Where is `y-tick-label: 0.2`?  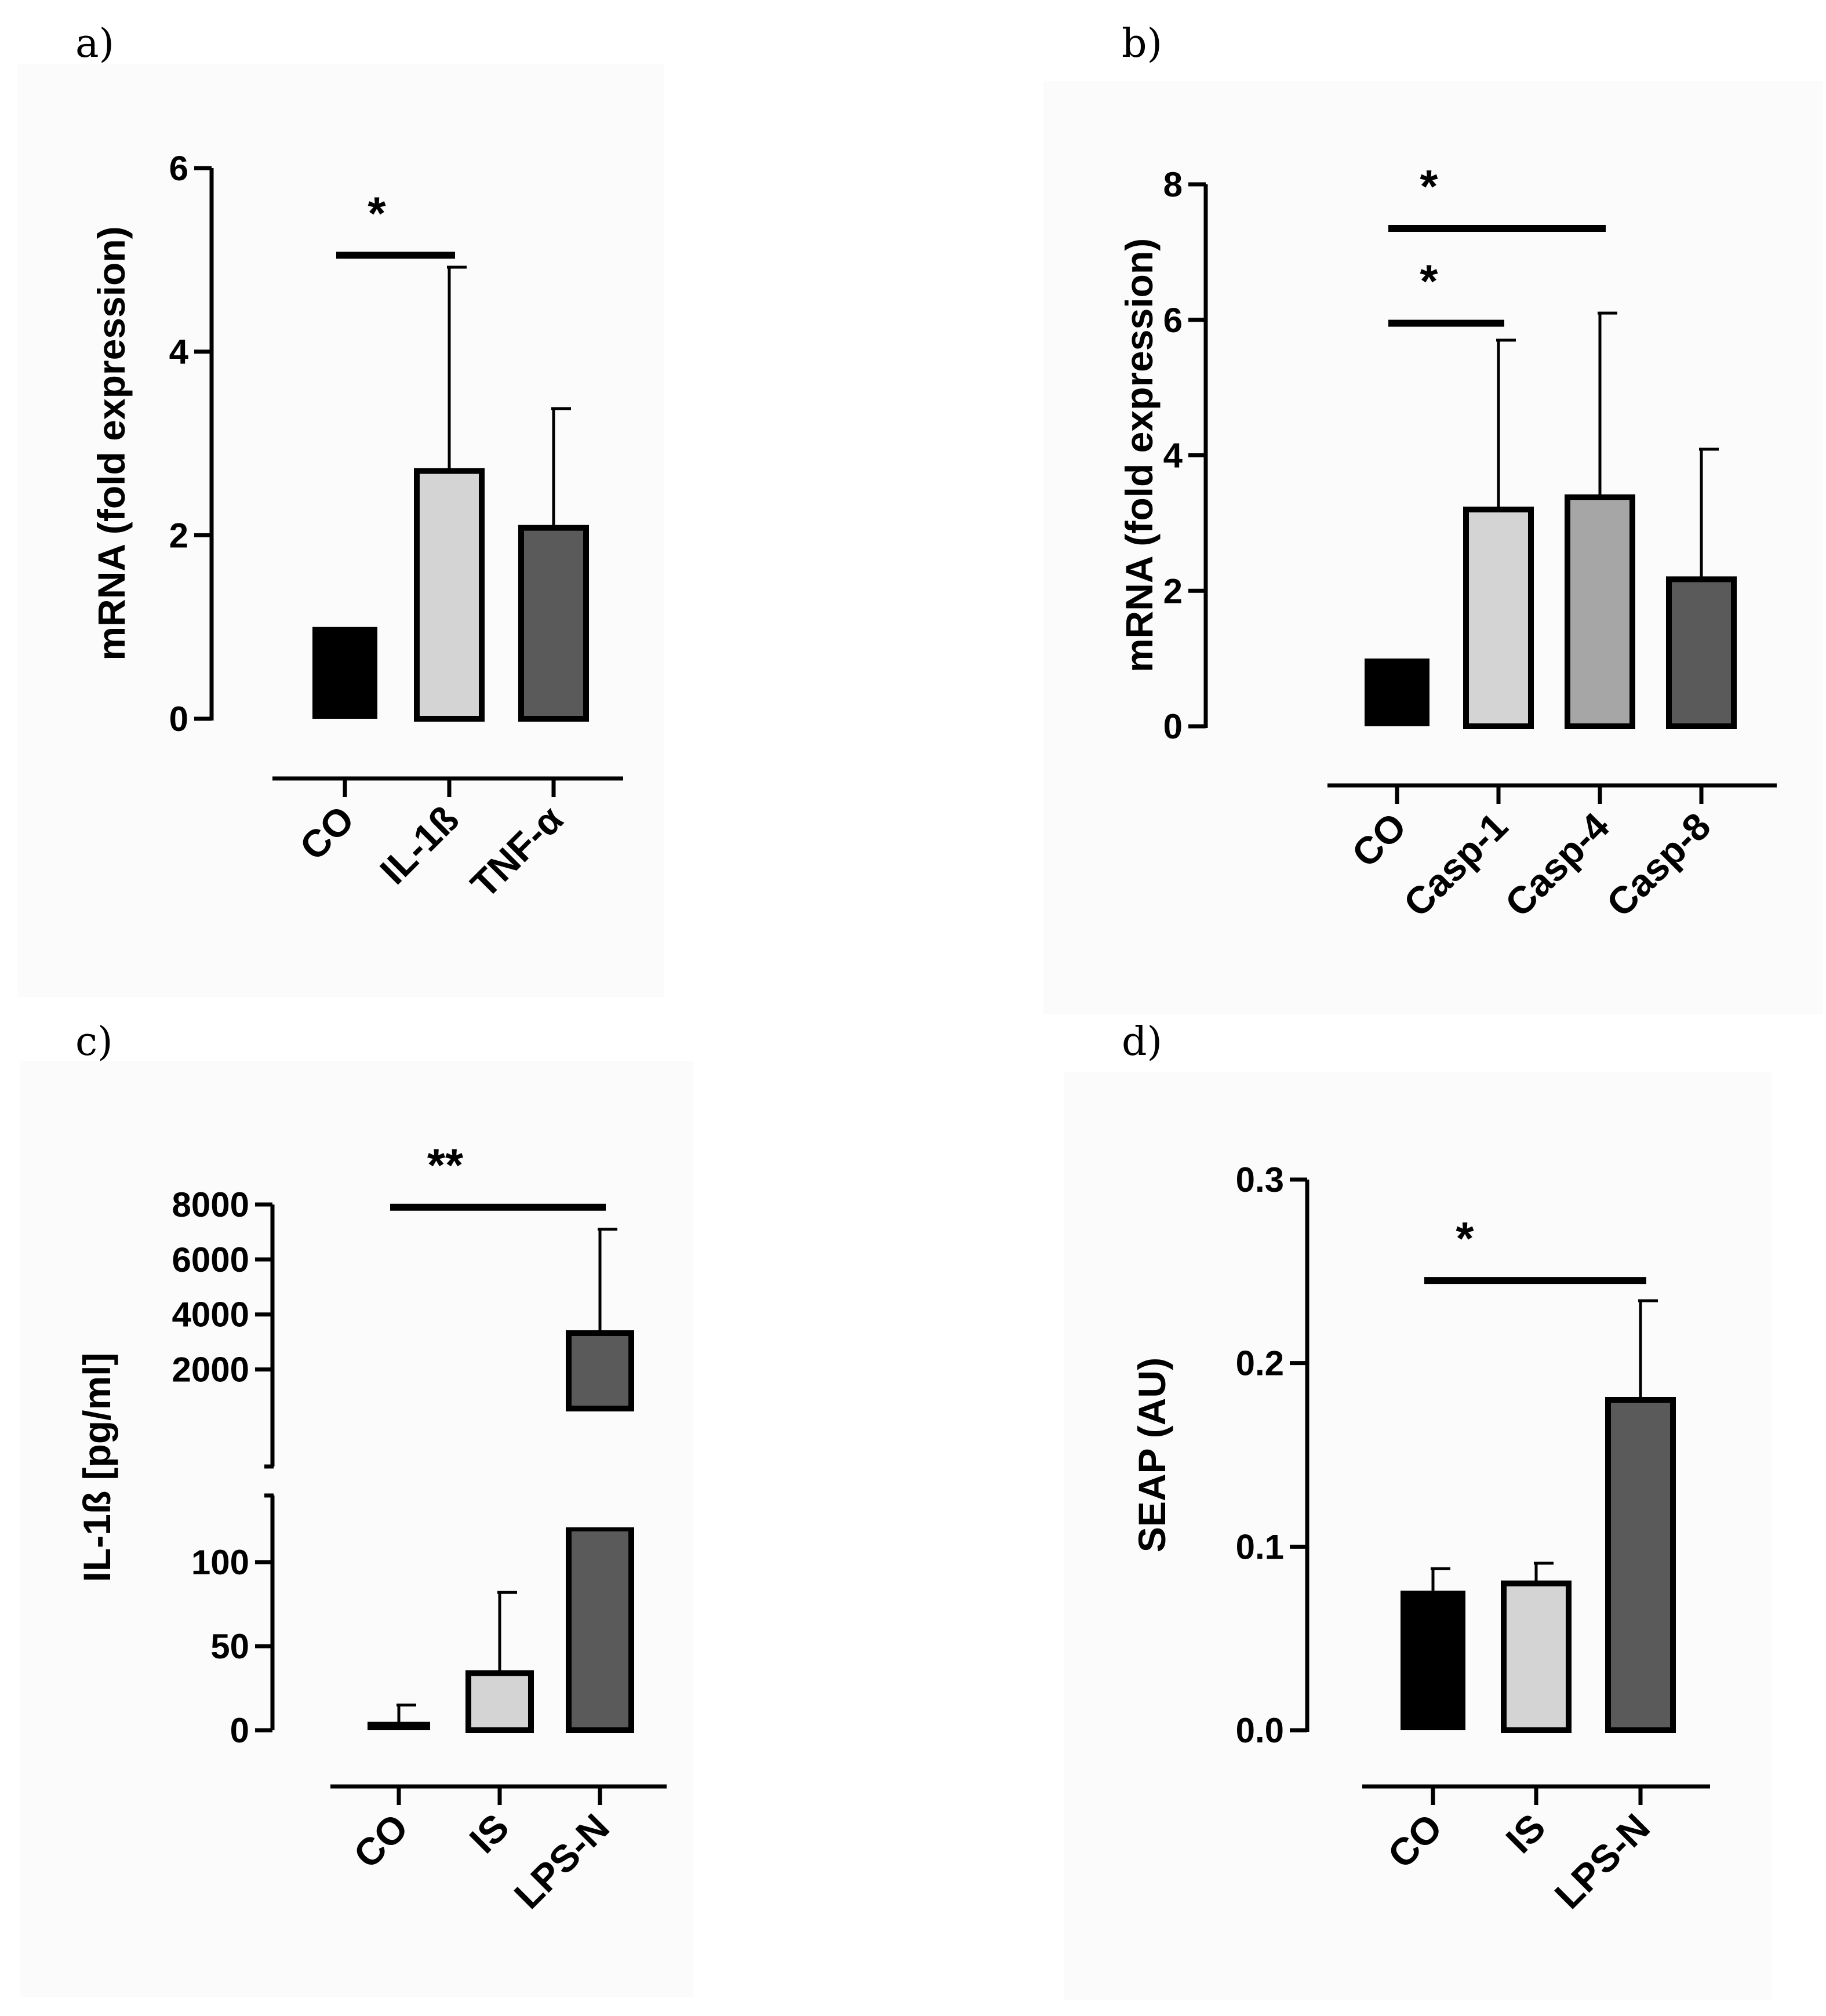
y-tick-label: 0.2 is located at coordinates (1260, 1364).